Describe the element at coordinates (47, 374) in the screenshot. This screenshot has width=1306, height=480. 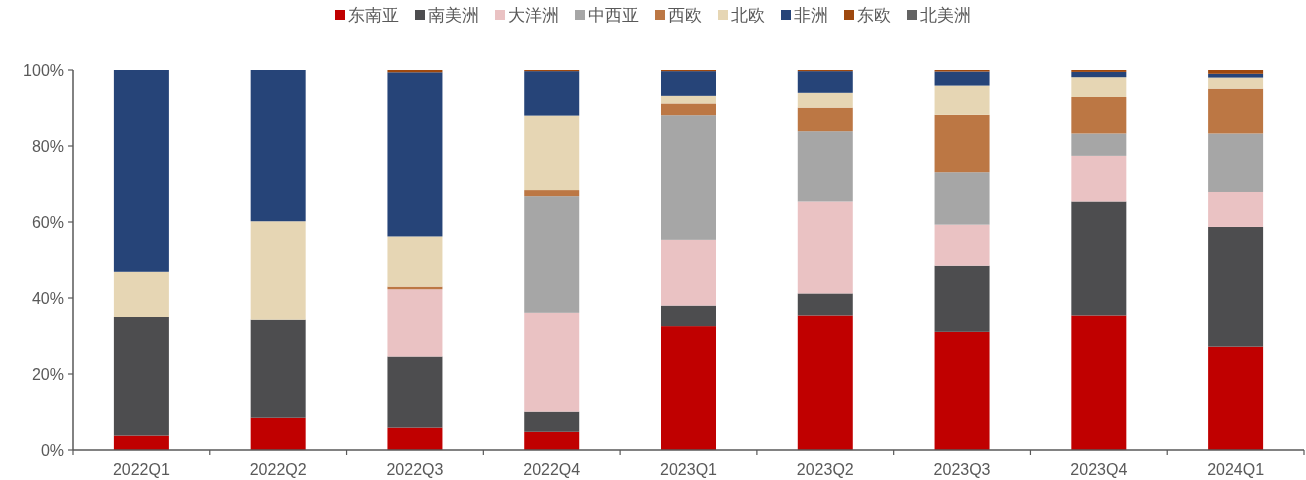
I see `y-tick-label: 20%` at that location.